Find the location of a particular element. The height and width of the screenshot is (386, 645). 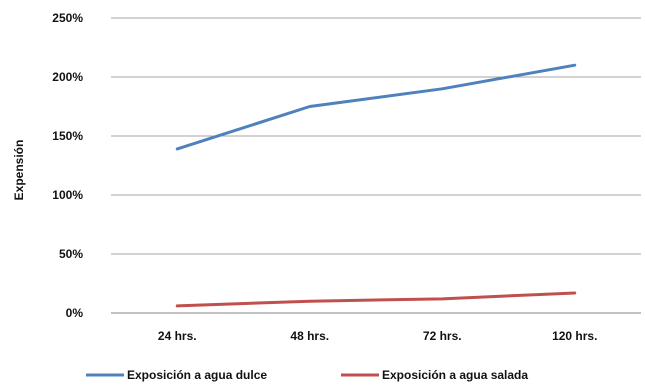

legend-label-1: Exposición a agua dulce is located at coordinates (197, 375).